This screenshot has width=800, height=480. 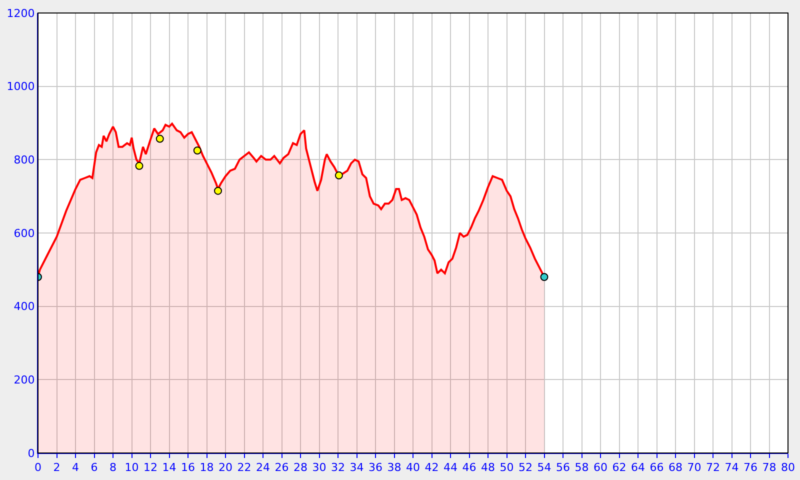 I want to click on y-tick-label: 800, so click(x=24, y=160).